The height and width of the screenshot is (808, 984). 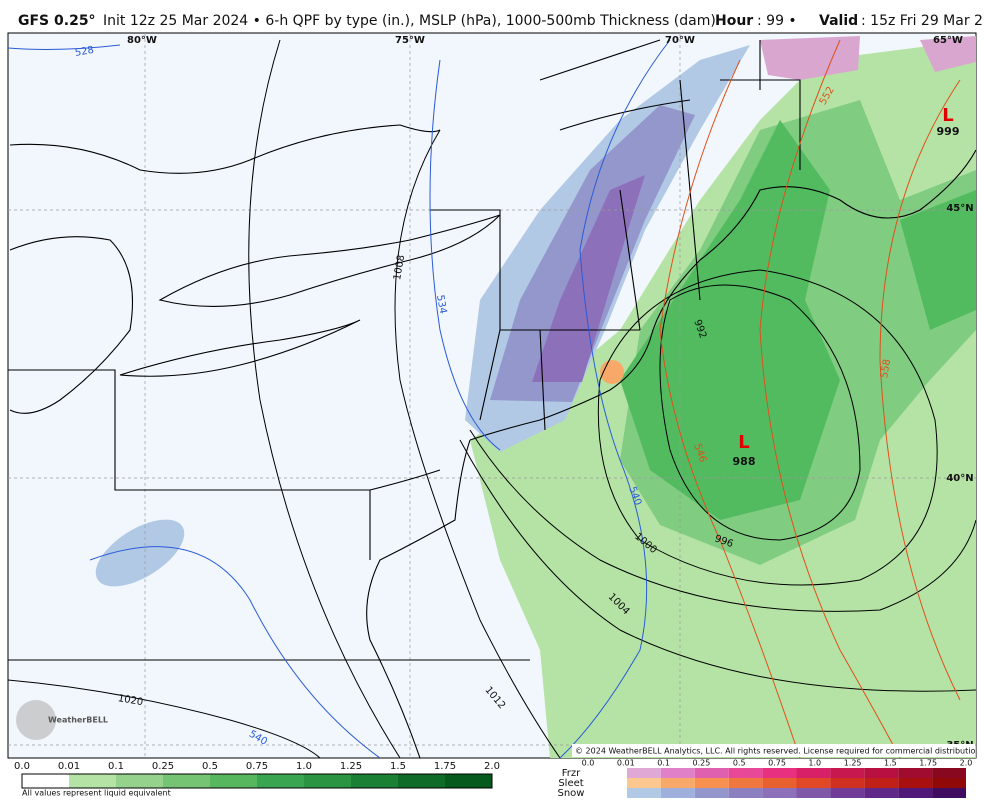 I want to click on thickness-label: 528, so click(x=84, y=52).